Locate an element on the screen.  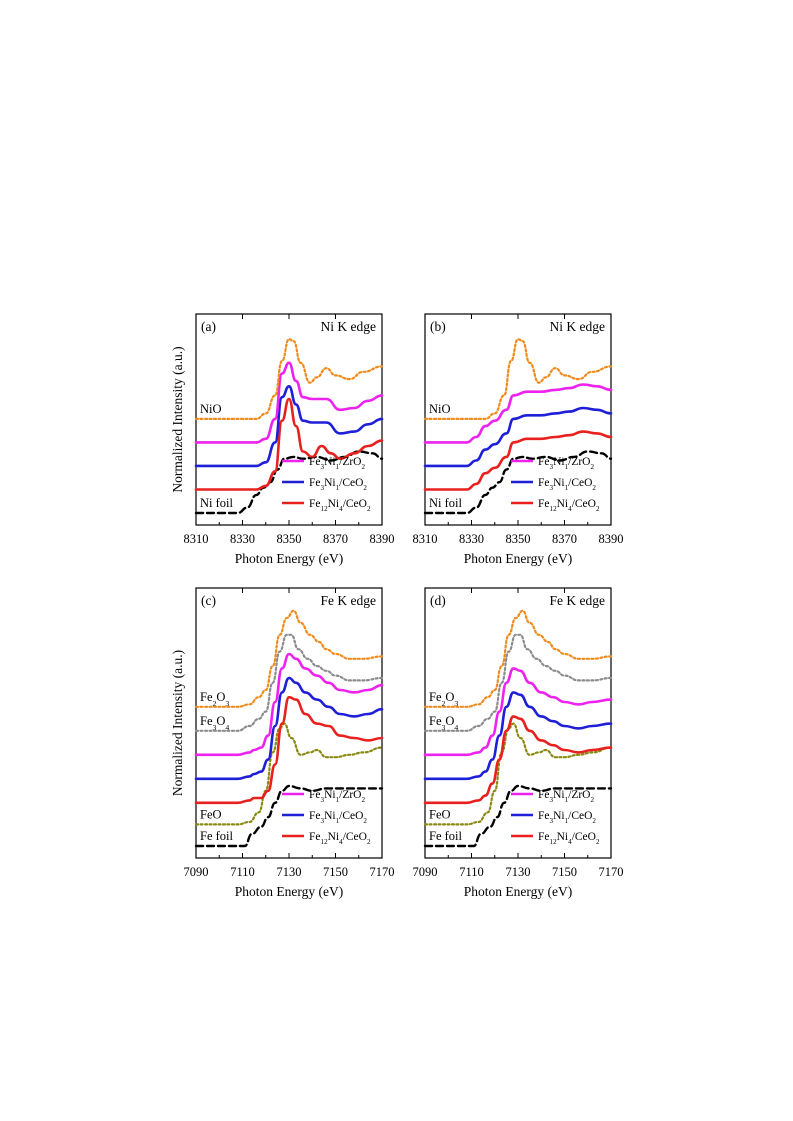
panel-label: (a) is located at coordinates (208, 326).